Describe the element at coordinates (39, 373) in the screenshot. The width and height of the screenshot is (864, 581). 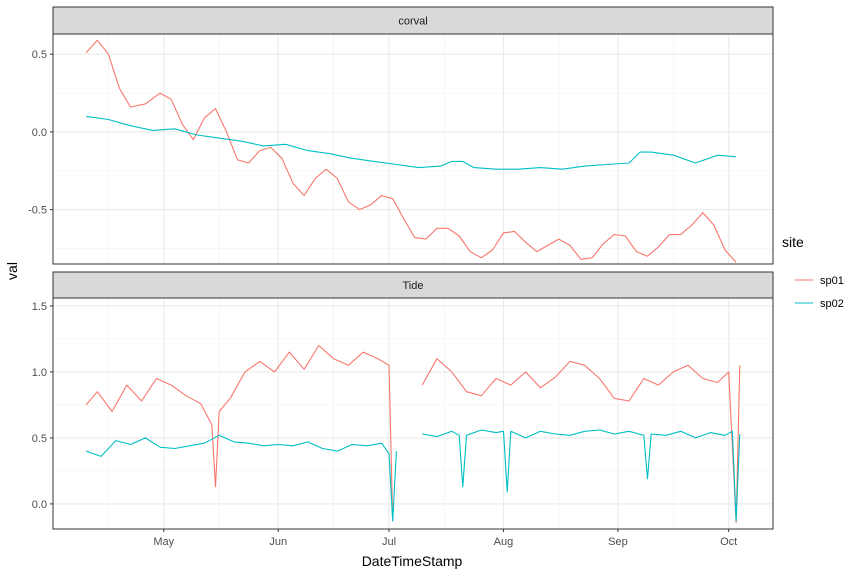
I see `y-tick-label: 1.0` at that location.